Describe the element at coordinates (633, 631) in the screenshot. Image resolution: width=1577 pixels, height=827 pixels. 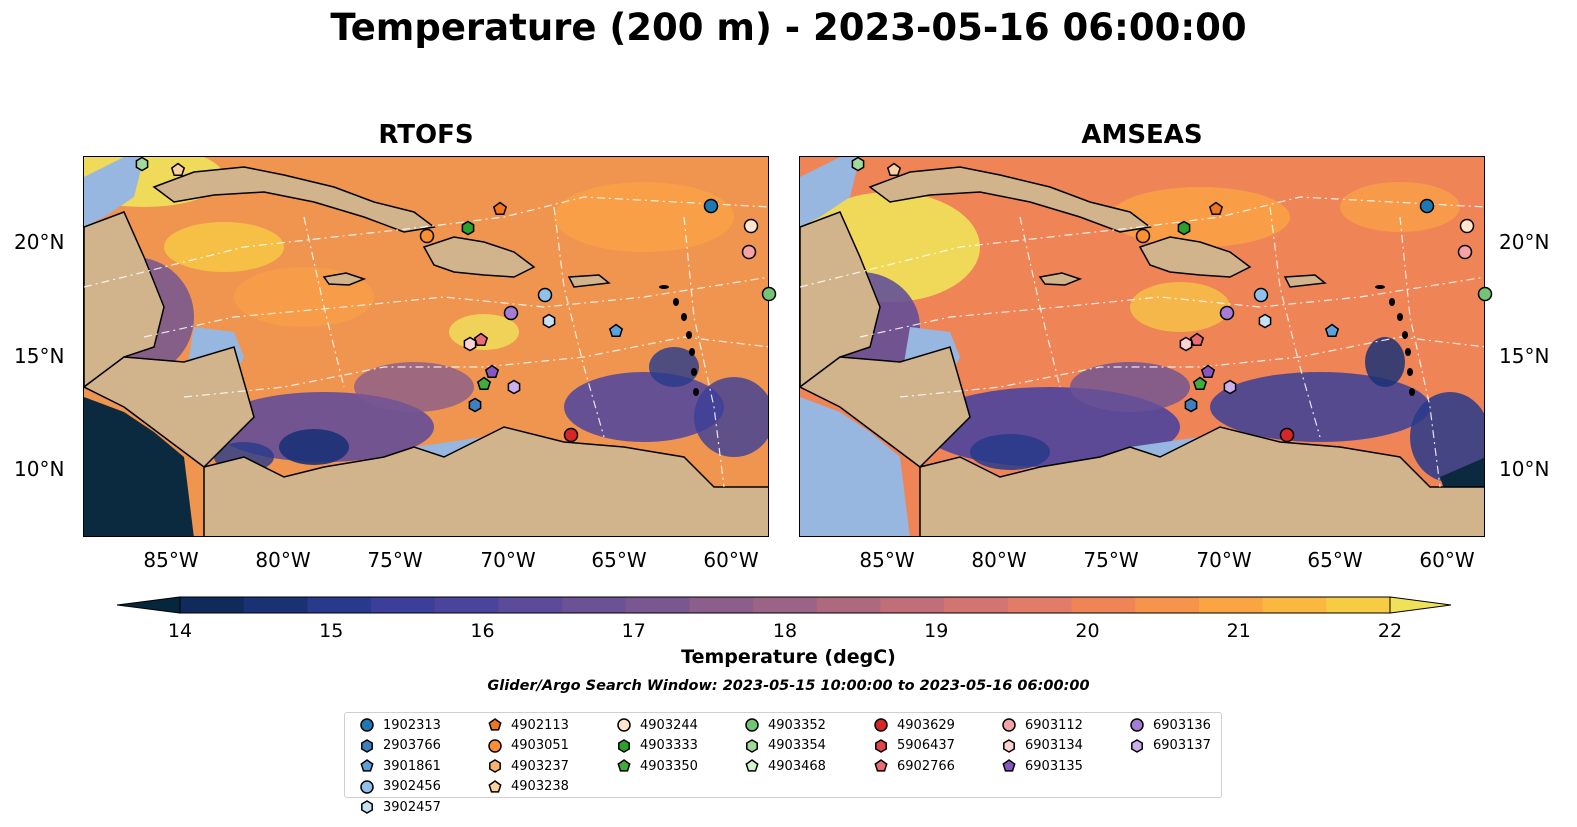
I see `colorbar-tick-label: 17` at that location.